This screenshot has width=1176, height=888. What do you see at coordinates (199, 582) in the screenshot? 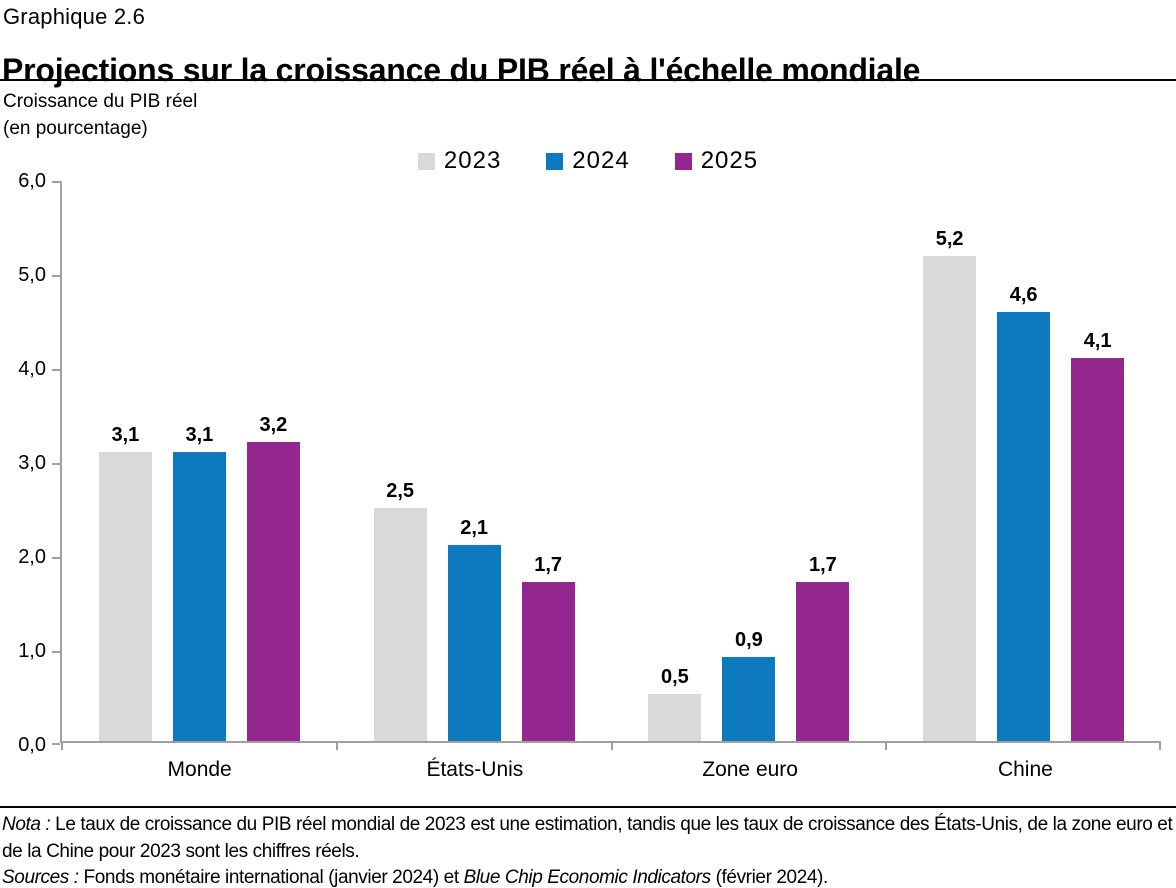
I see `bar-2024-Monde: 3,1` at bounding box center [199, 582].